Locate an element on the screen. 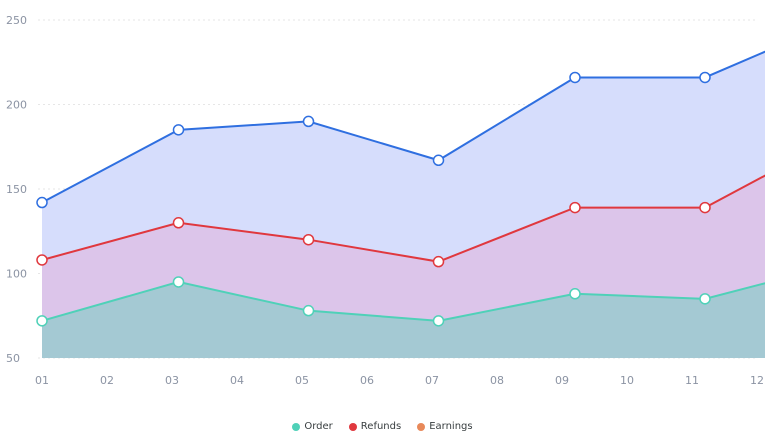 The image size is (765, 436). y-tick-label: 50 is located at coordinates (13, 358).